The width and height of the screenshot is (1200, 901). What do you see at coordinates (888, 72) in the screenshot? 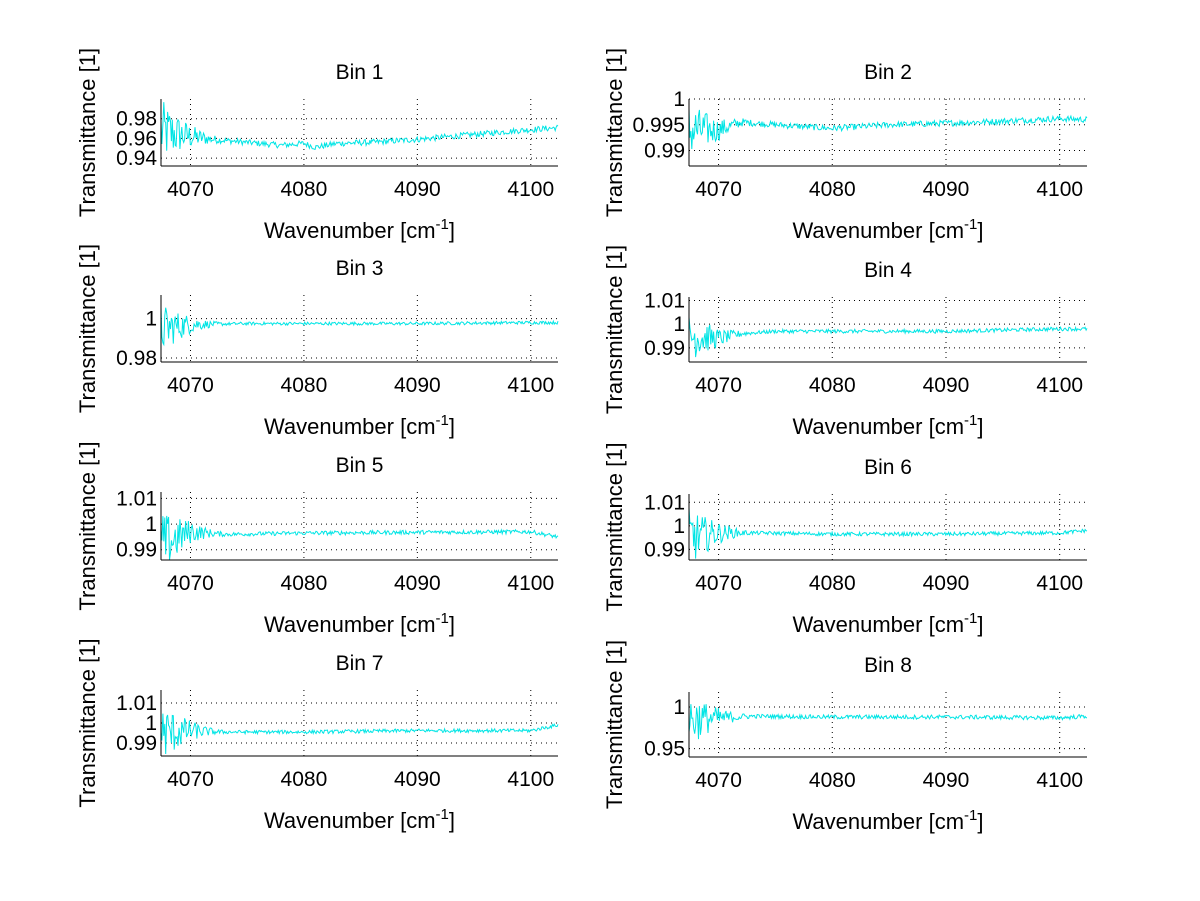
I see `subplot-title: Bin 2` at bounding box center [888, 72].